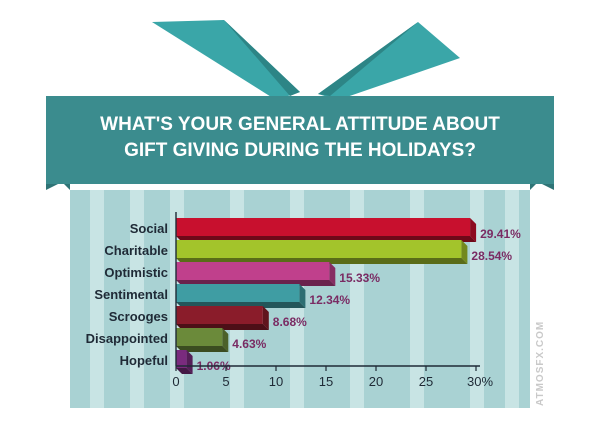  What do you see at coordinates (249, 344) in the screenshot?
I see `value-label-disappointed: 4.63%` at bounding box center [249, 344].